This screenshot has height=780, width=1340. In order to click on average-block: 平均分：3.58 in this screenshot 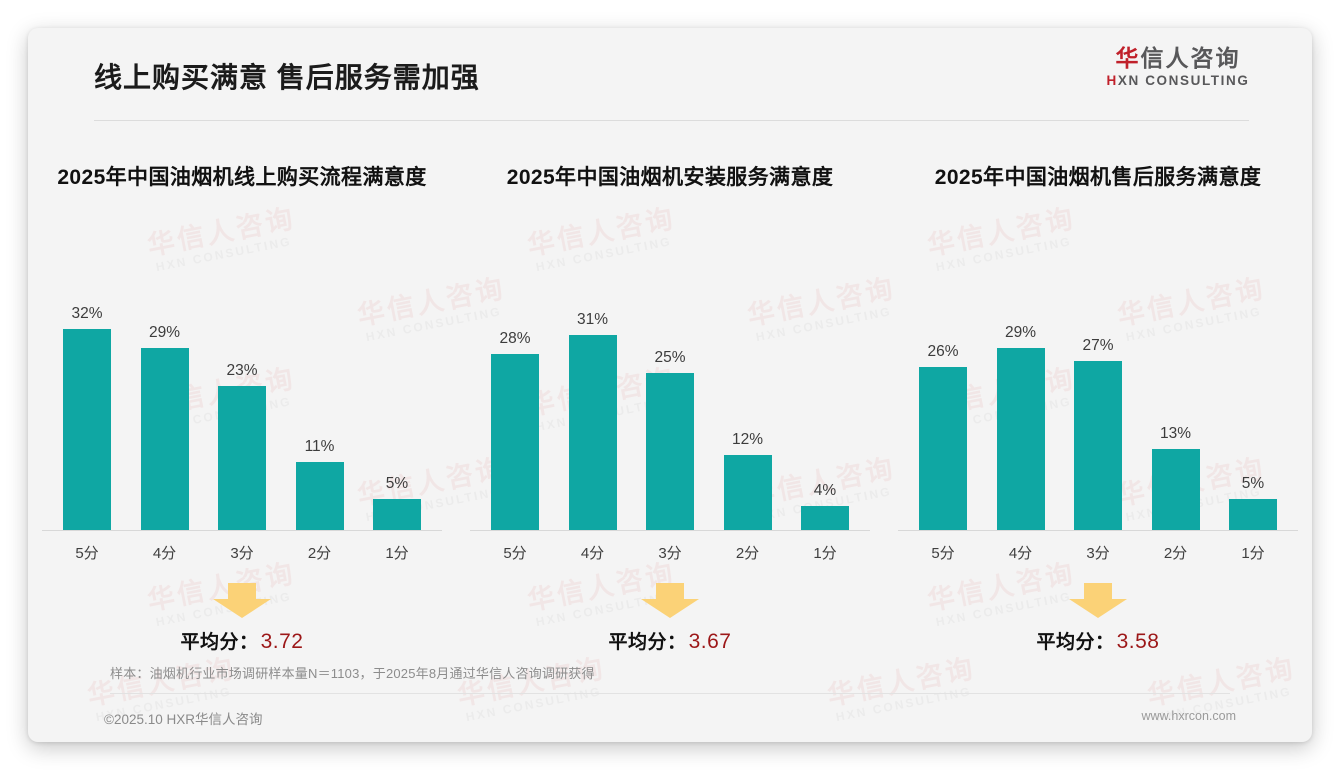, I will do `click(1098, 618)`.